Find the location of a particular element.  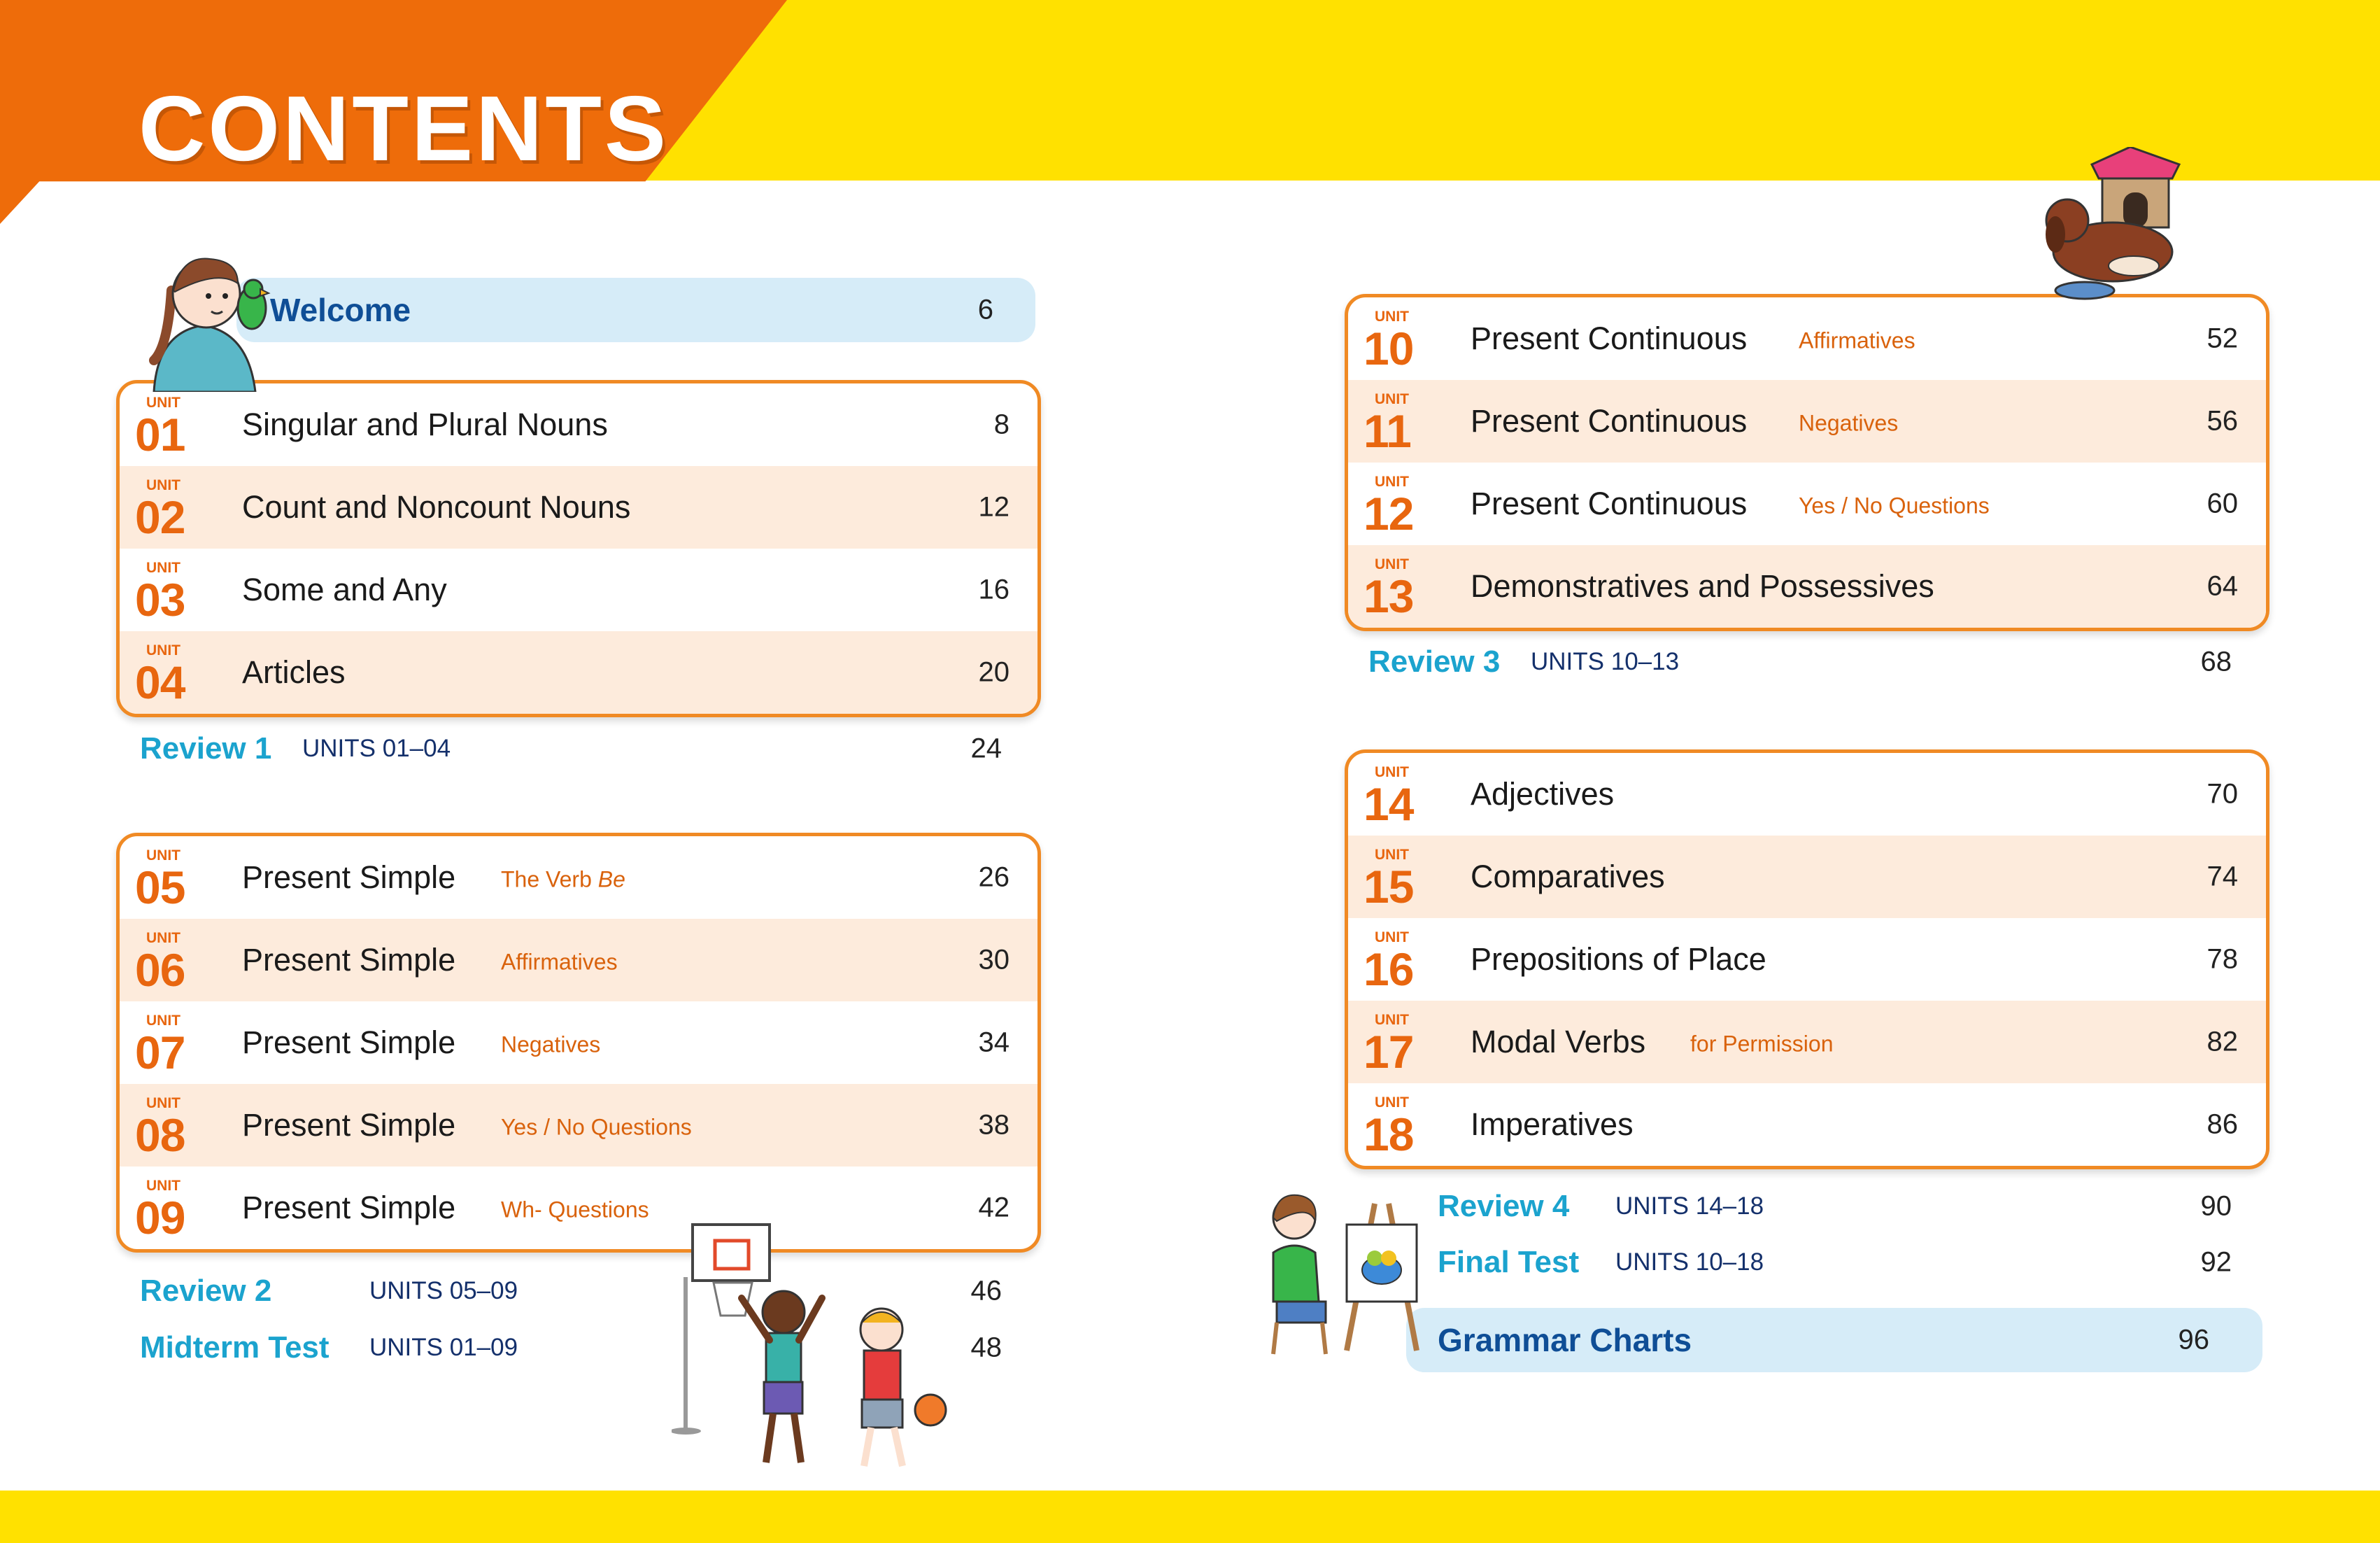

unit-subtitle: Negatives is located at coordinates (551, 1044).